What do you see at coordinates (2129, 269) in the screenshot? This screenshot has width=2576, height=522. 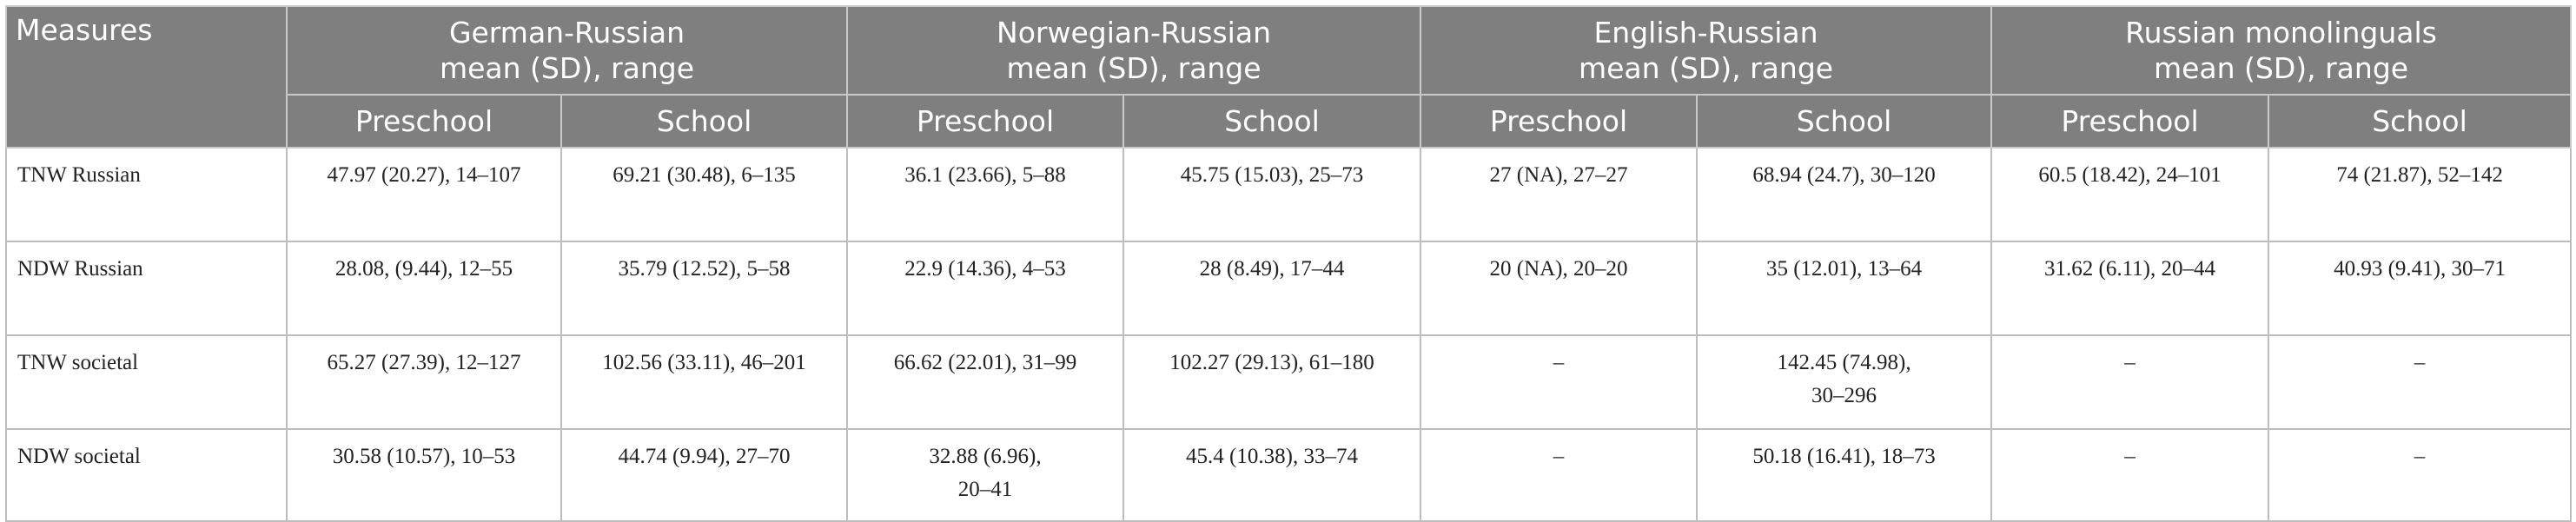 I see `cell-text: 31.62 (6.11), 20–44` at bounding box center [2129, 269].